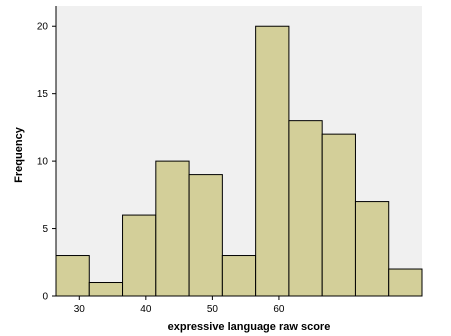 The image size is (451, 336). I want to click on x-axis-title: expressive language raw score, so click(249, 327).